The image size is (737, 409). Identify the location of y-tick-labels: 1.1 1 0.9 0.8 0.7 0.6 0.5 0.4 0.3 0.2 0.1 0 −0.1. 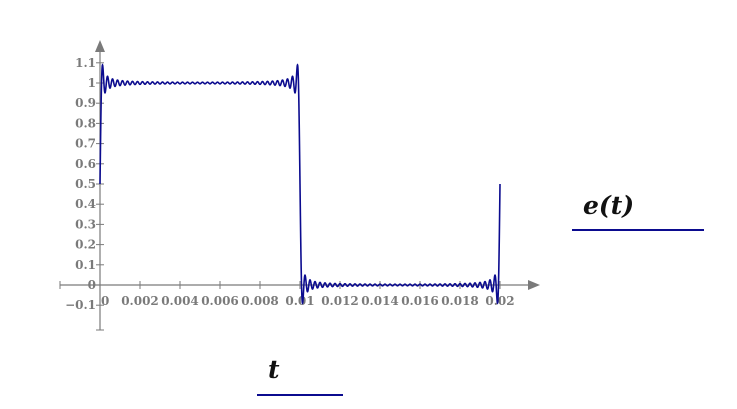
(80, 184).